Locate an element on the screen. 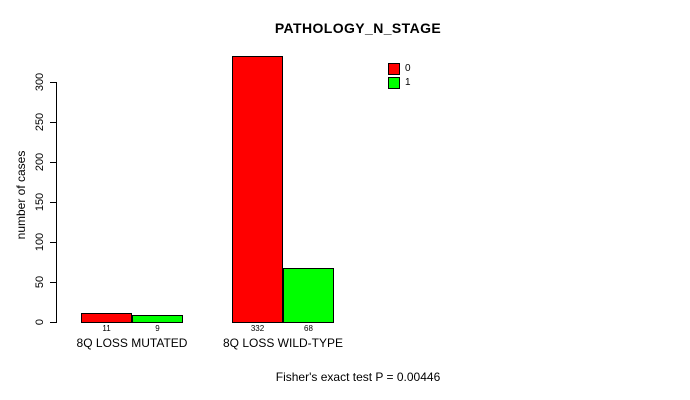  y-tick-label: 300 is located at coordinates (40, 82).